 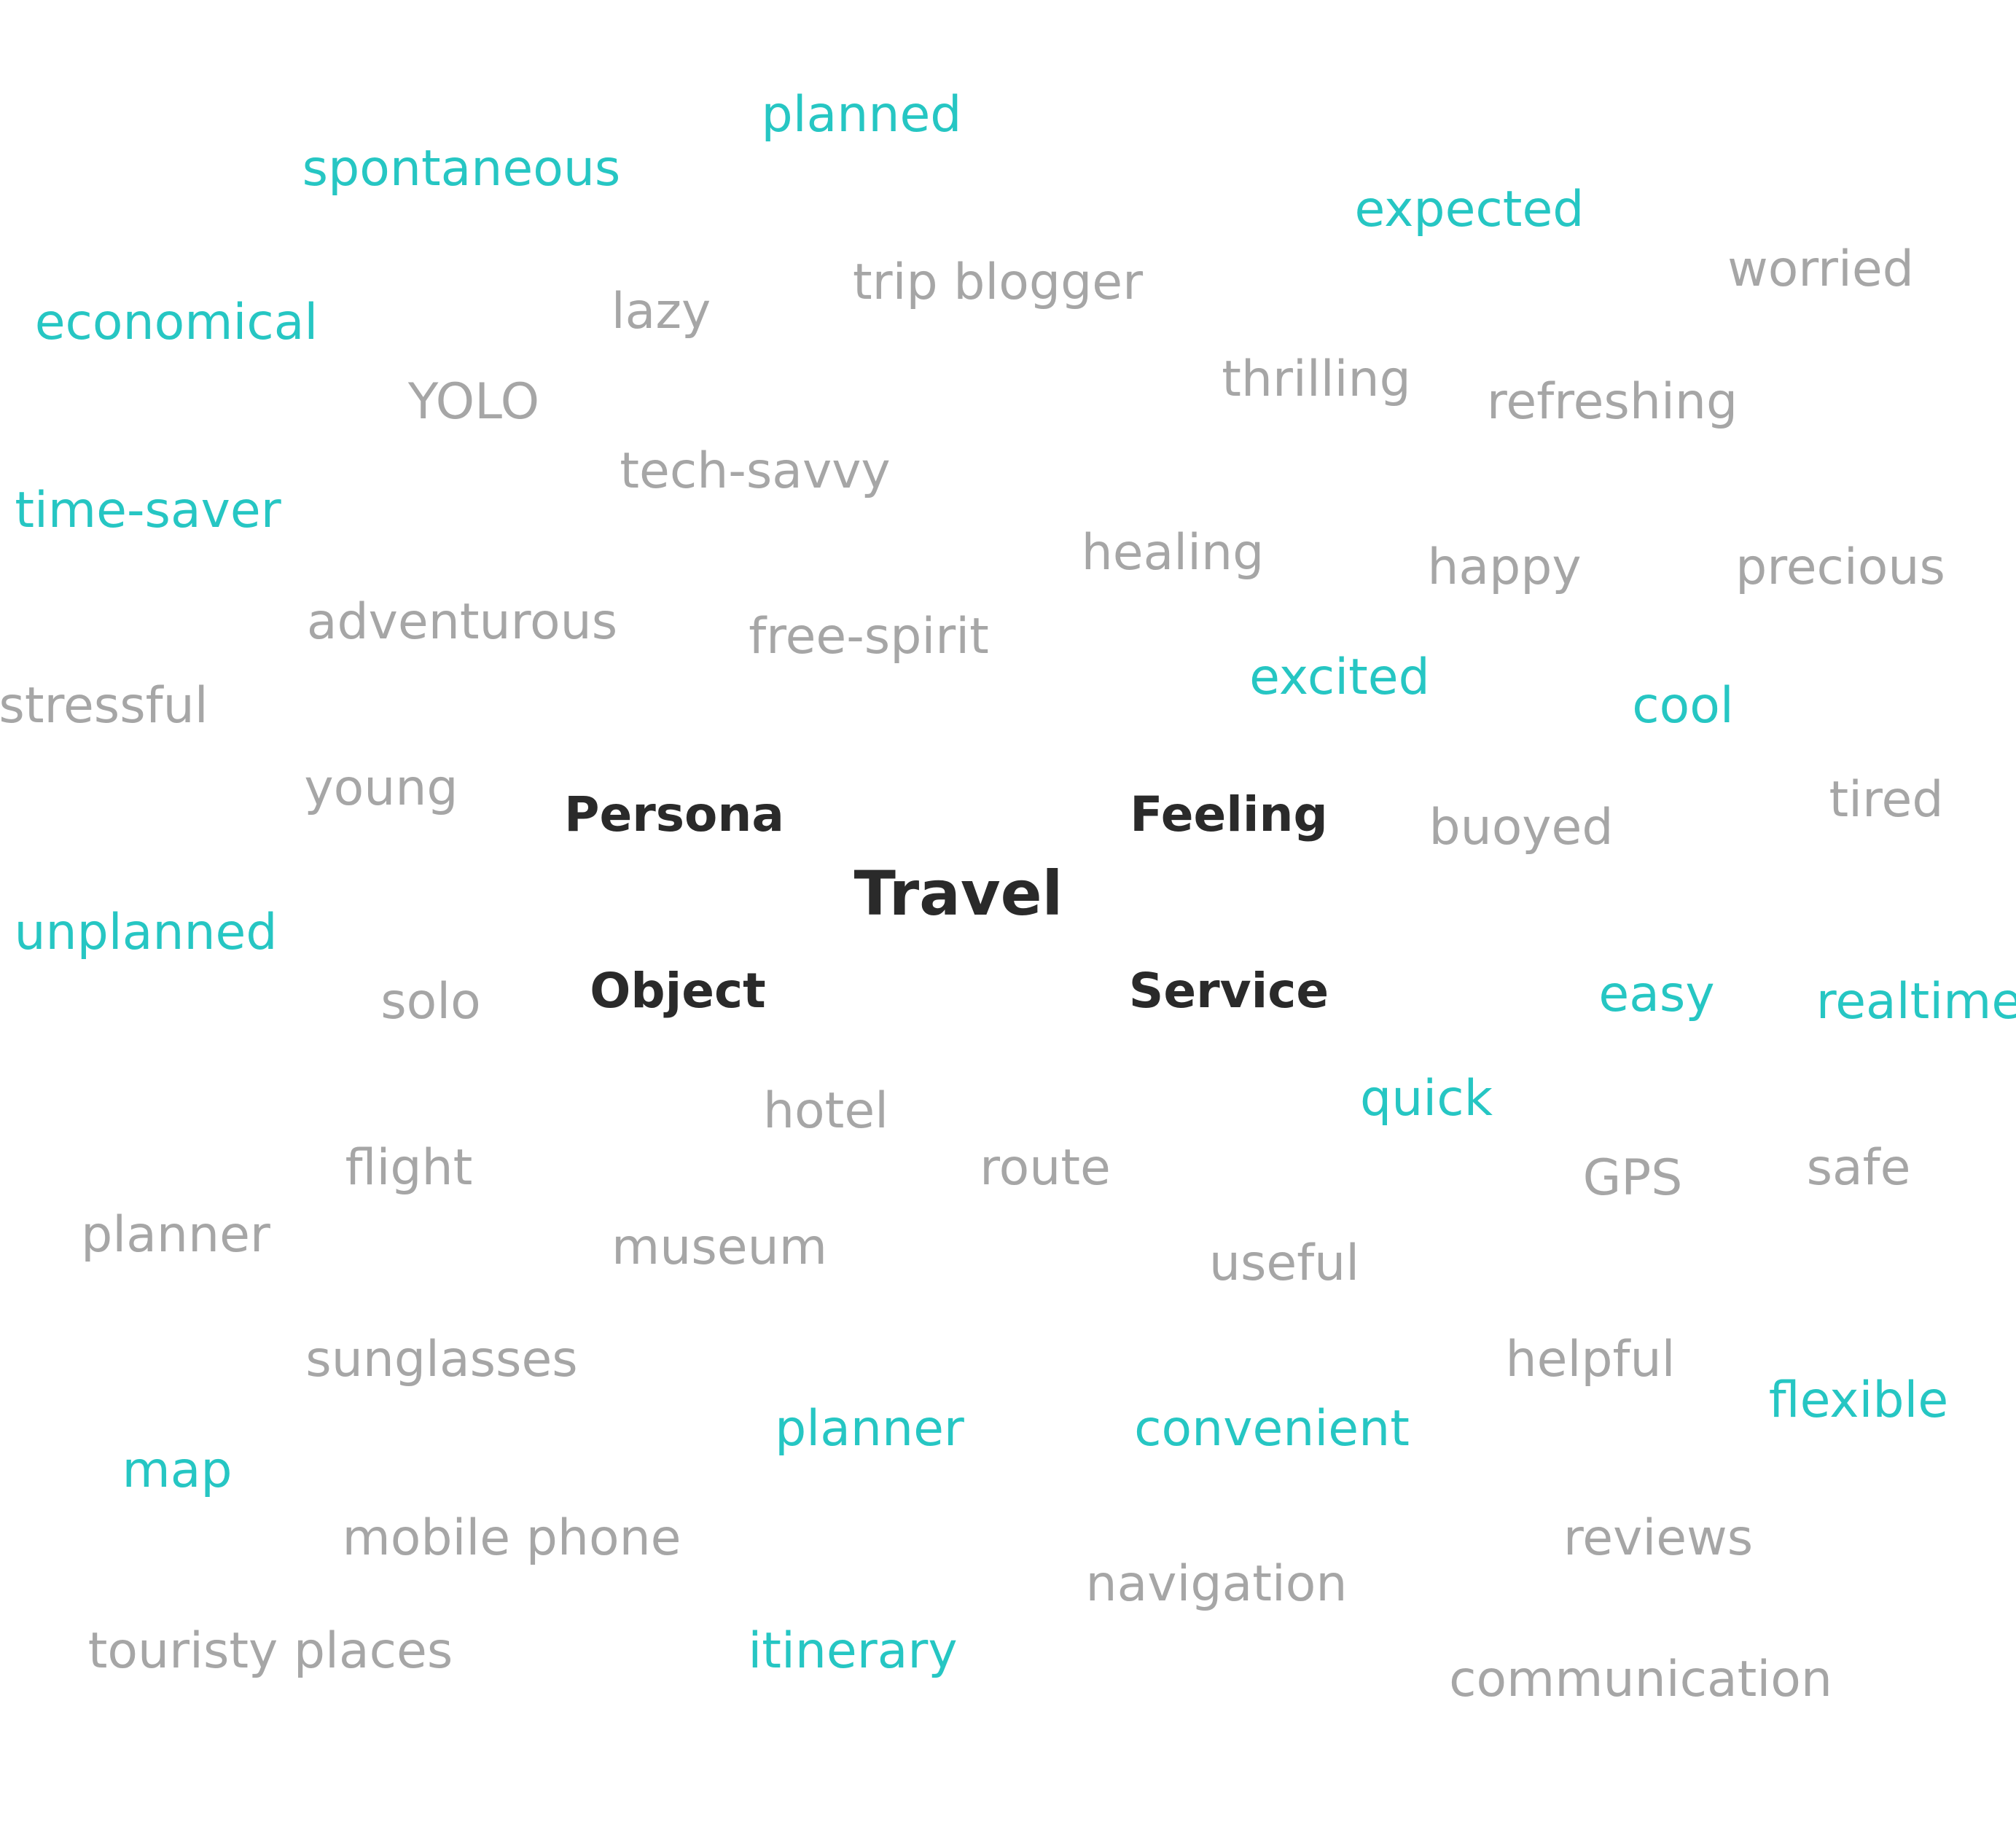 I want to click on word-quick-27: quick, so click(x=1426, y=1098).